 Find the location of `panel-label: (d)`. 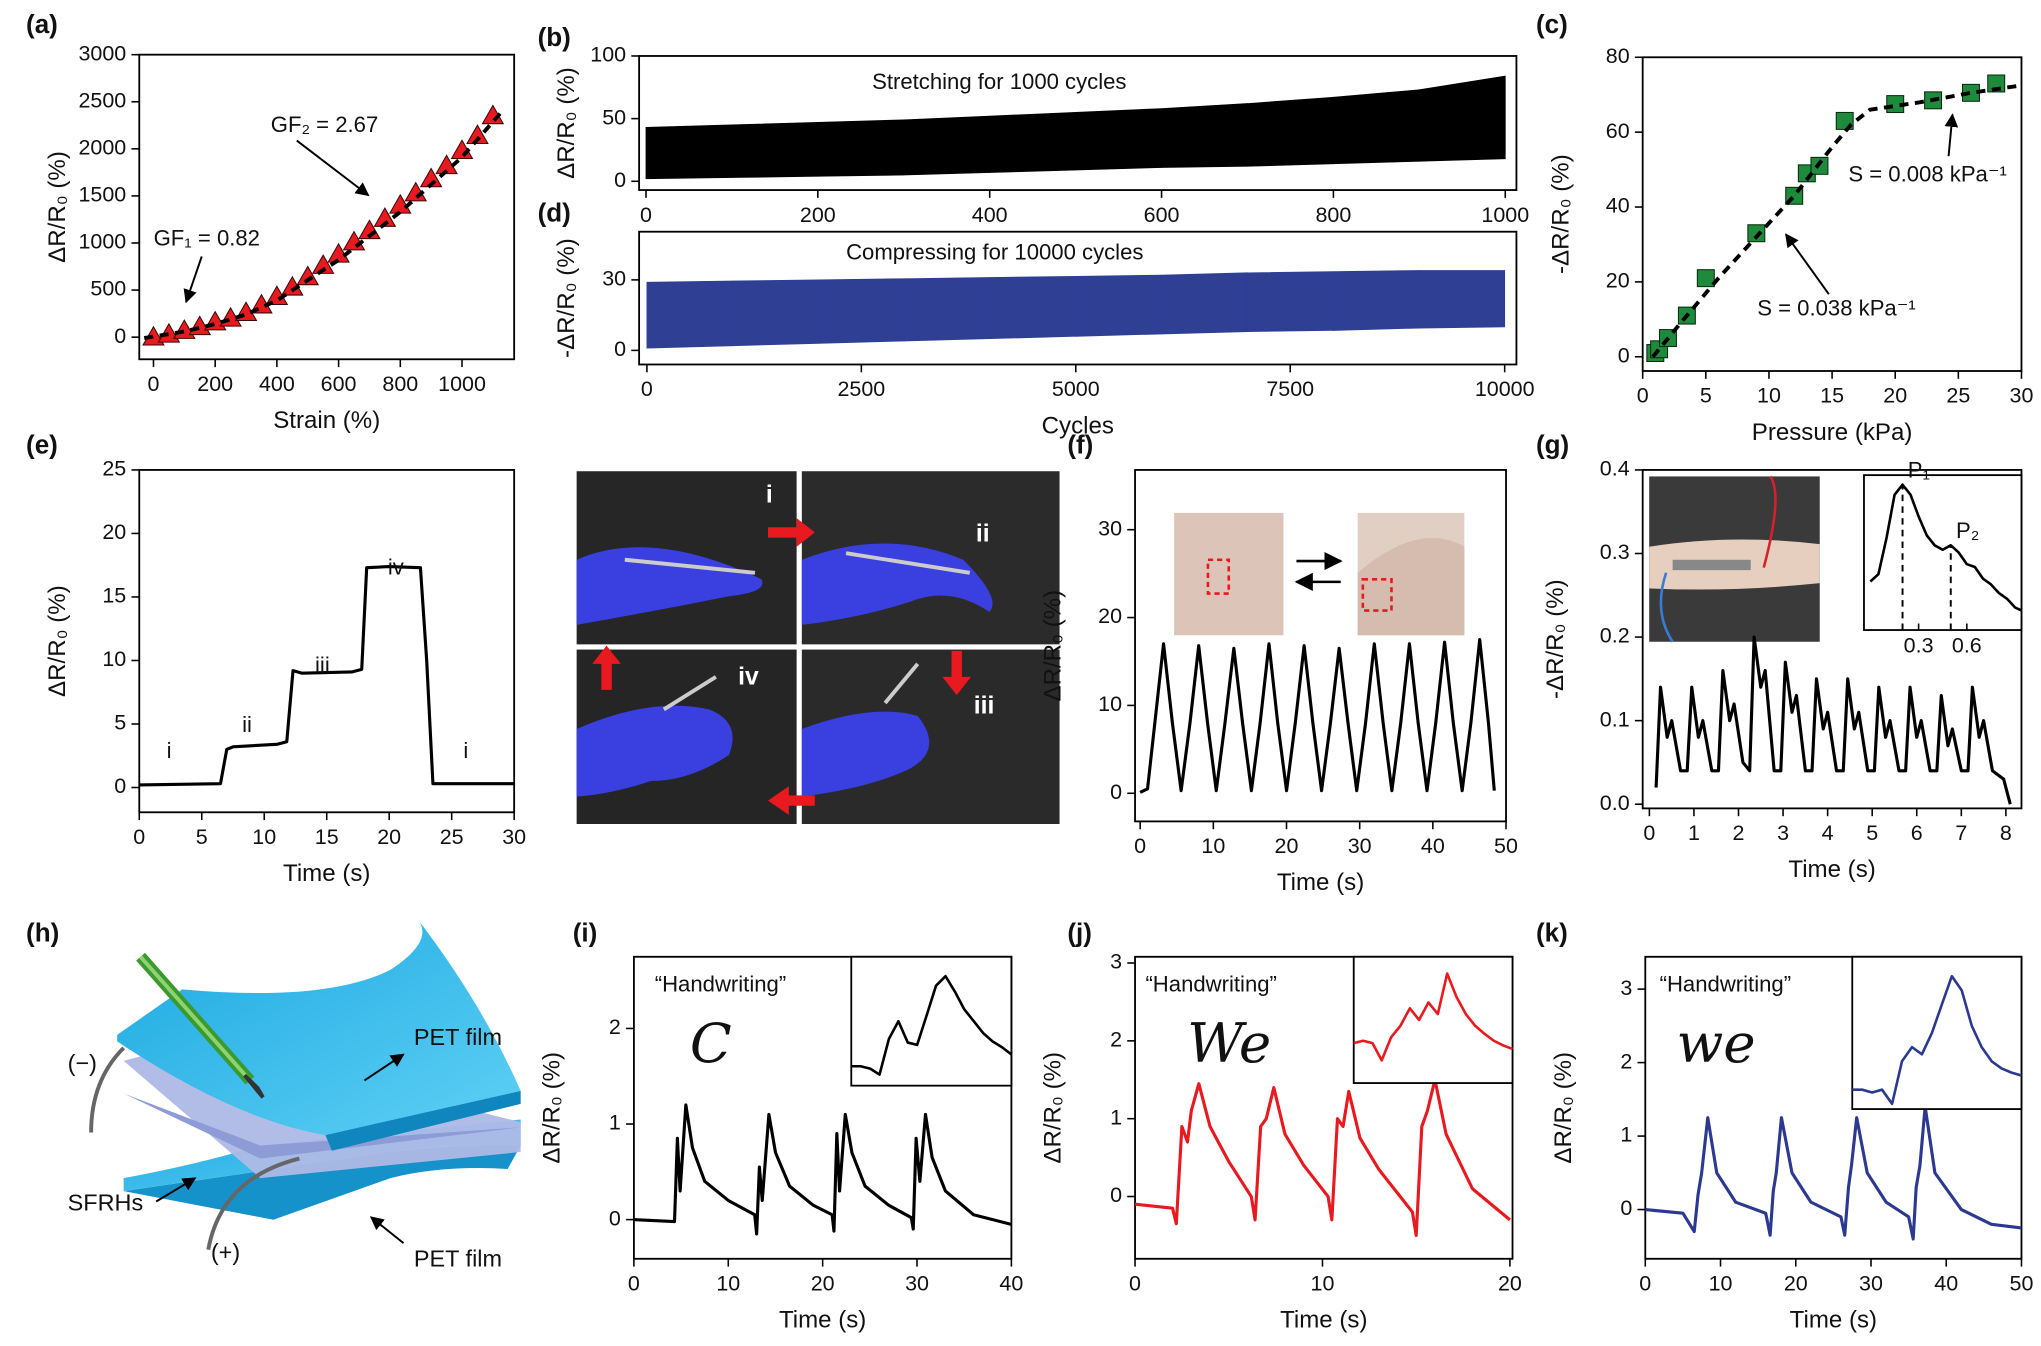

panel-label: (d) is located at coordinates (554, 213).